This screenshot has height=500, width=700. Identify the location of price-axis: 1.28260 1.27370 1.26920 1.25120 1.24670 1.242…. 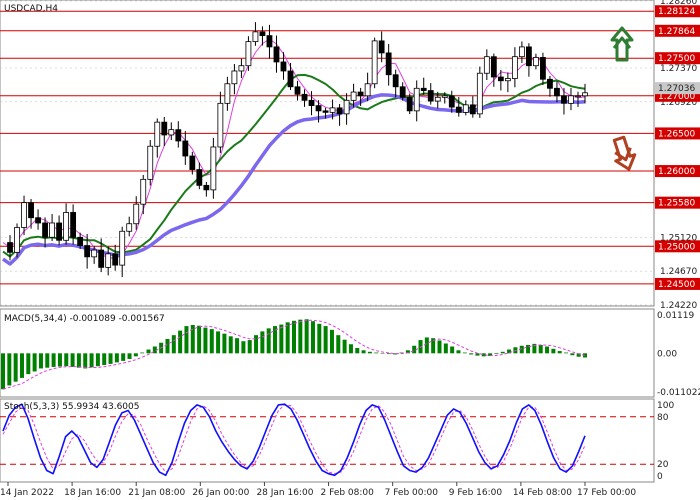
(677, 155).